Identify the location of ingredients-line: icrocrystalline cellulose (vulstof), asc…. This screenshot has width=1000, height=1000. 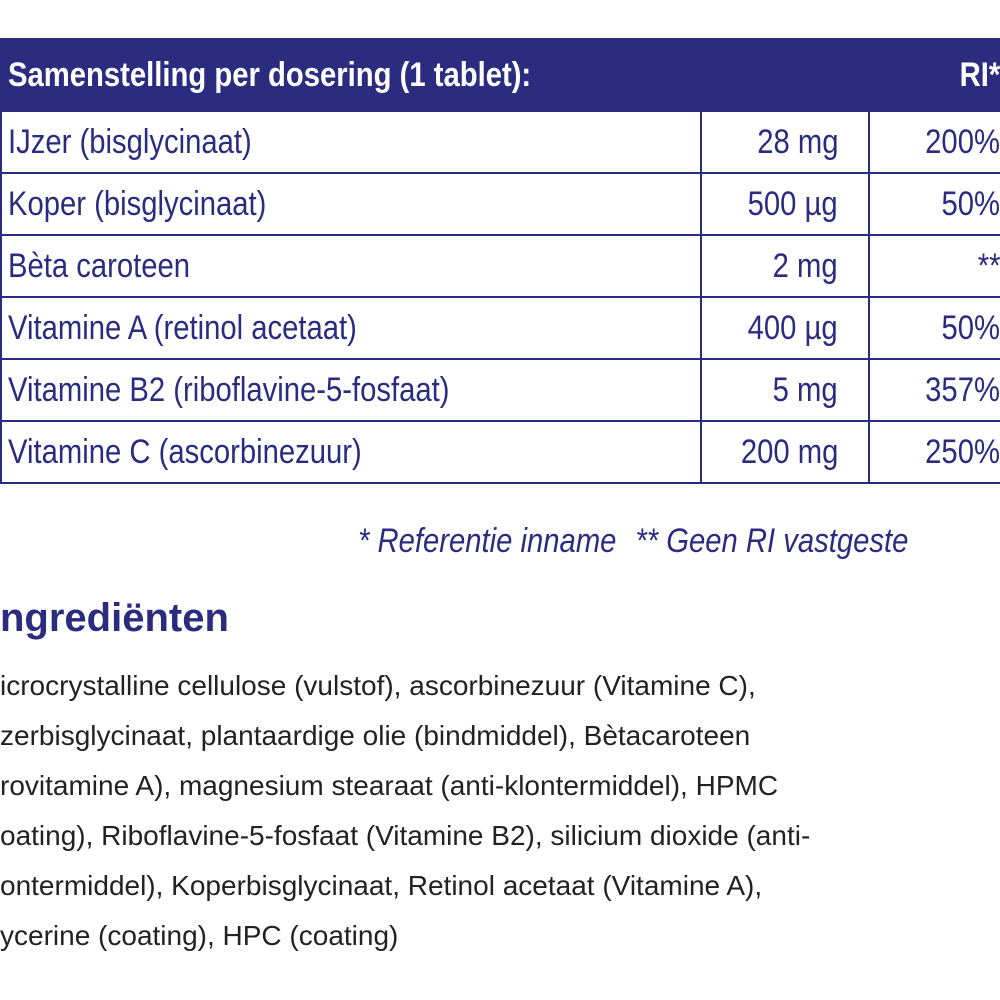
(378, 685).